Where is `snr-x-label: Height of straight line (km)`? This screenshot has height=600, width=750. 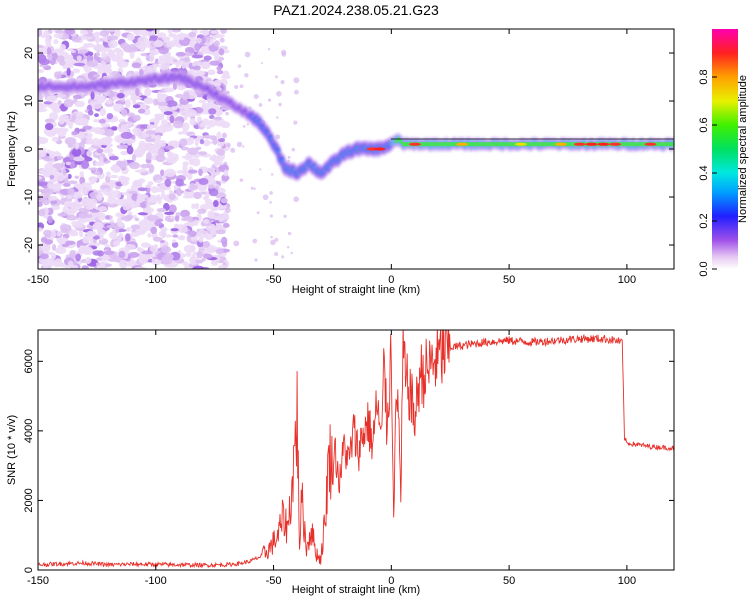 snr-x-label: Height of straight line (km) is located at coordinates (356, 590).